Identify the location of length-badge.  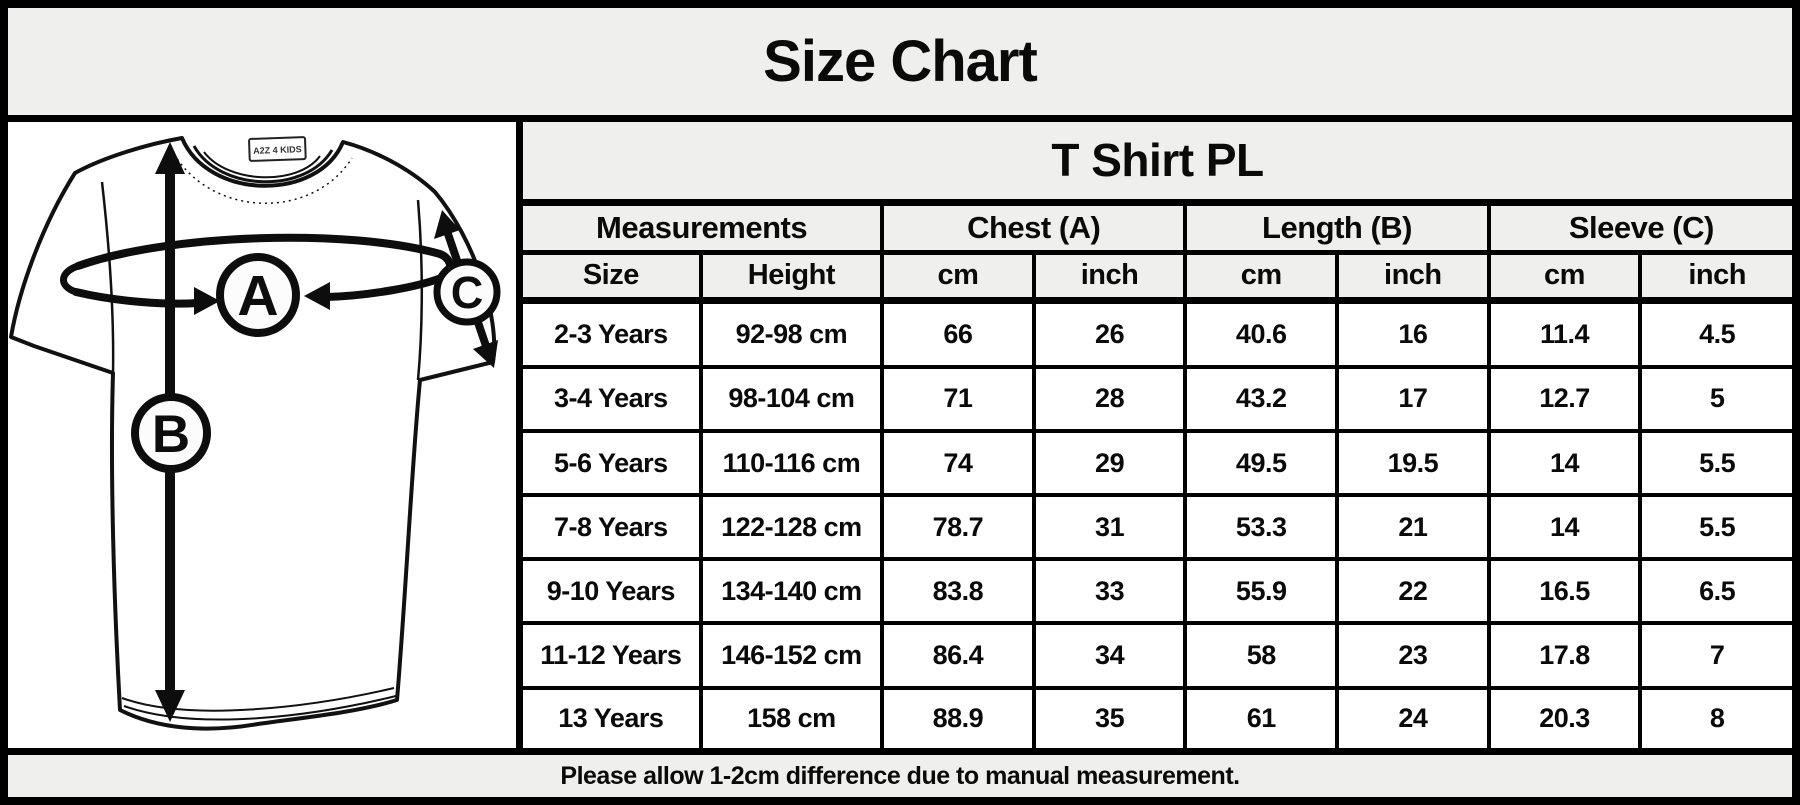
(171, 433).